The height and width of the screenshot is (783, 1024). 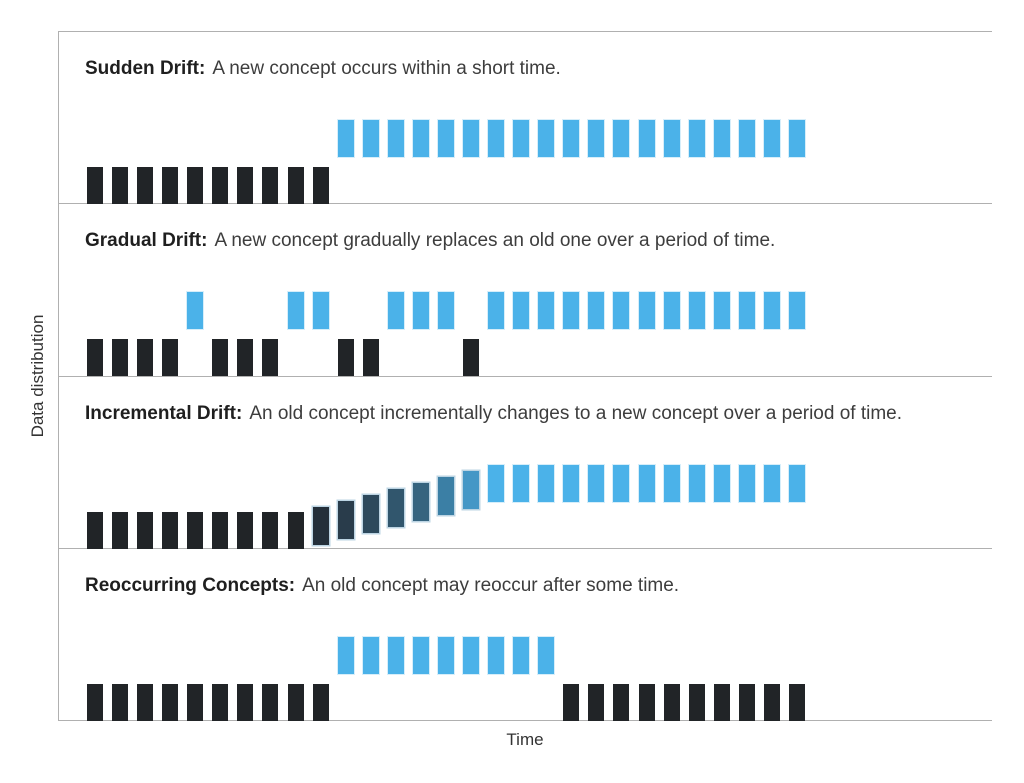 I want to click on panel-title: Gradual Drift:, so click(x=146, y=241).